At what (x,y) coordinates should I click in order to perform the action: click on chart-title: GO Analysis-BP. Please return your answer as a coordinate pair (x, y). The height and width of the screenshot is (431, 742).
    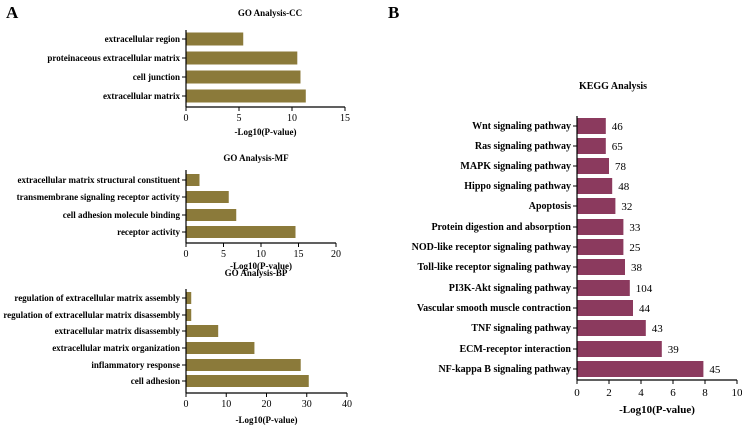
    Looking at the image, I should click on (256, 273).